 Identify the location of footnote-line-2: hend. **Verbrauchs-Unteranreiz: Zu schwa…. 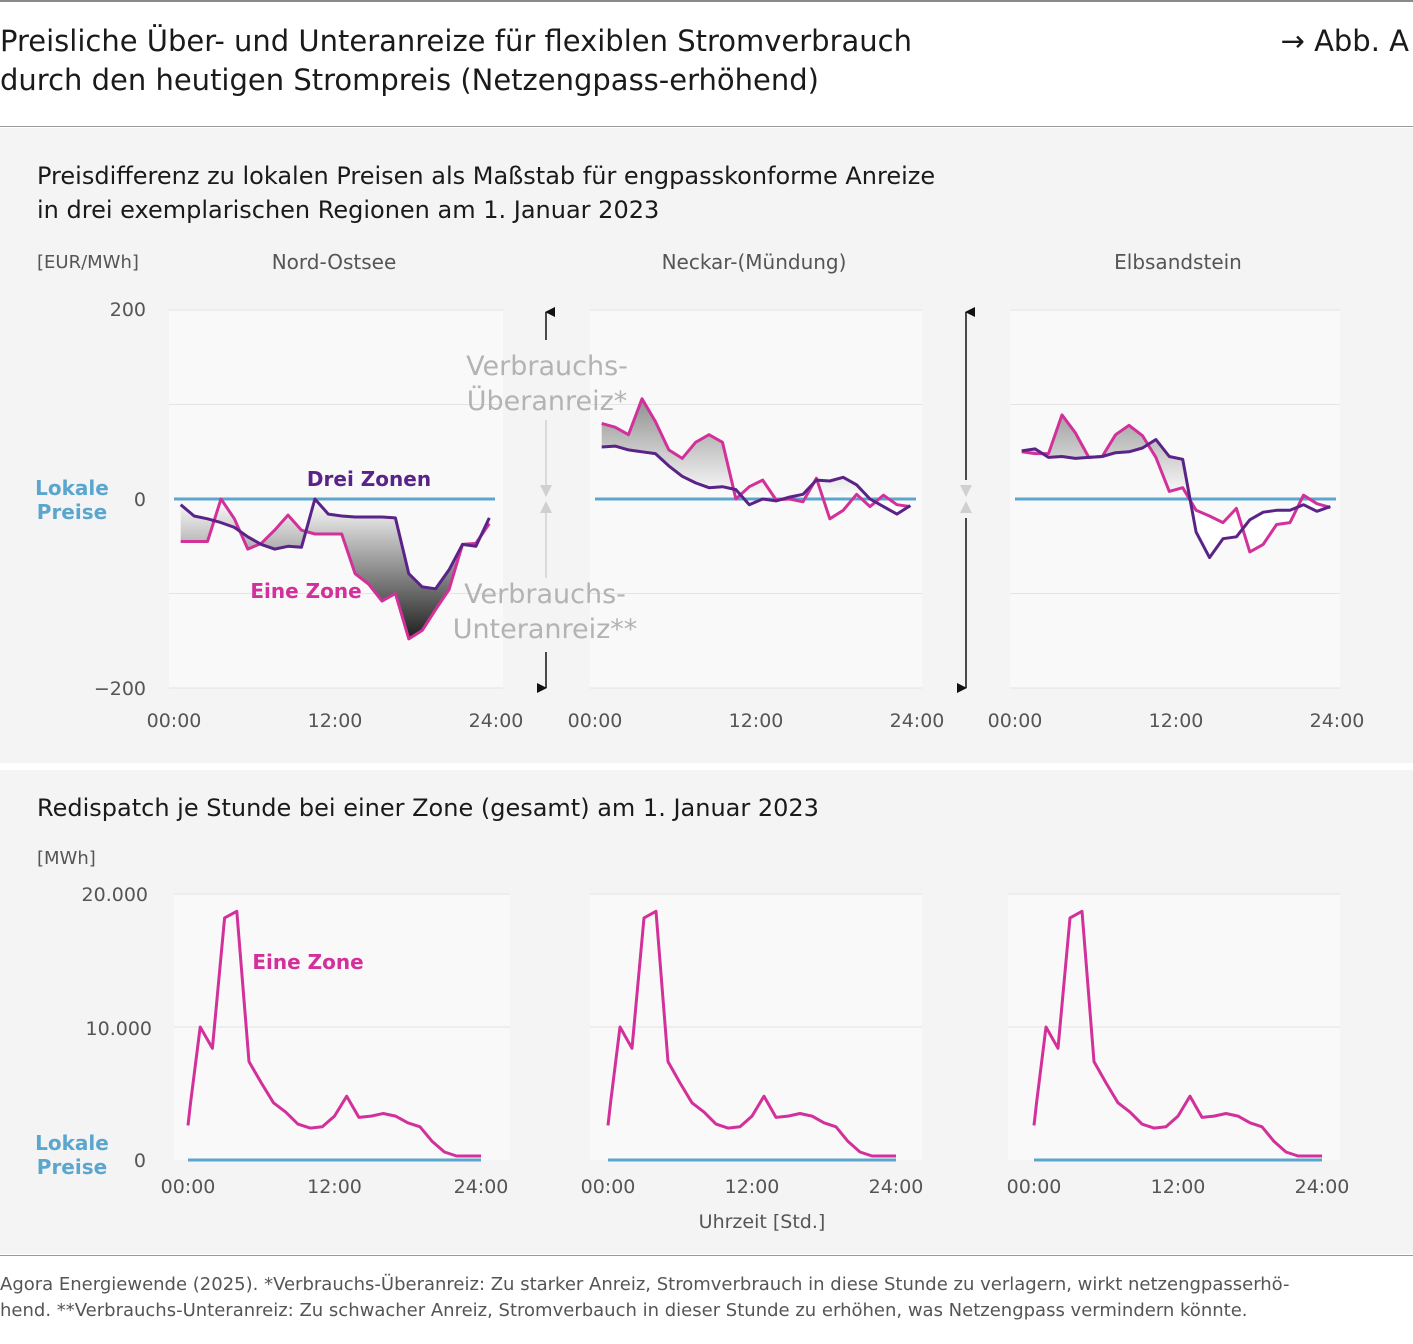
(624, 1310).